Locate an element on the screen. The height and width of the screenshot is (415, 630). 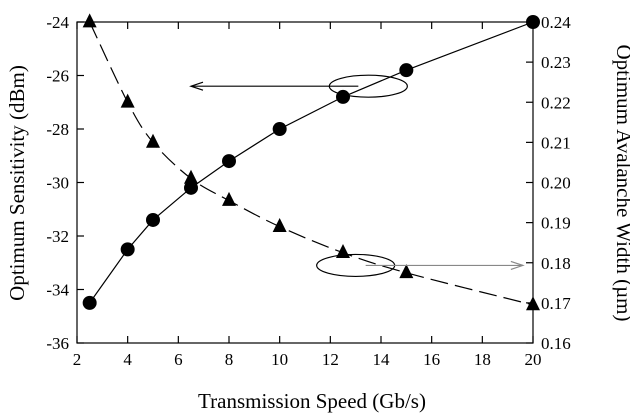
x-tick-label: 12 is located at coordinates (330, 359).